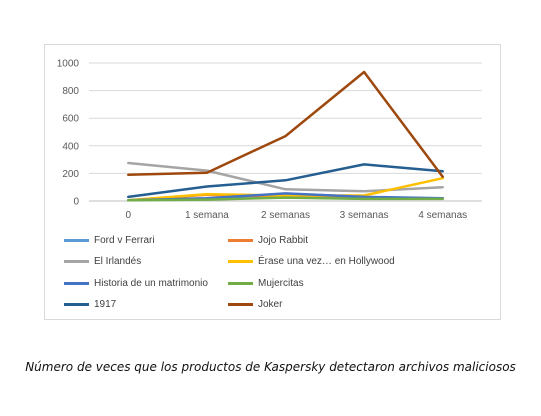 This screenshot has height=416, width=541. Describe the element at coordinates (442, 215) in the screenshot. I see `x-tick-label: 4 semanas` at that location.